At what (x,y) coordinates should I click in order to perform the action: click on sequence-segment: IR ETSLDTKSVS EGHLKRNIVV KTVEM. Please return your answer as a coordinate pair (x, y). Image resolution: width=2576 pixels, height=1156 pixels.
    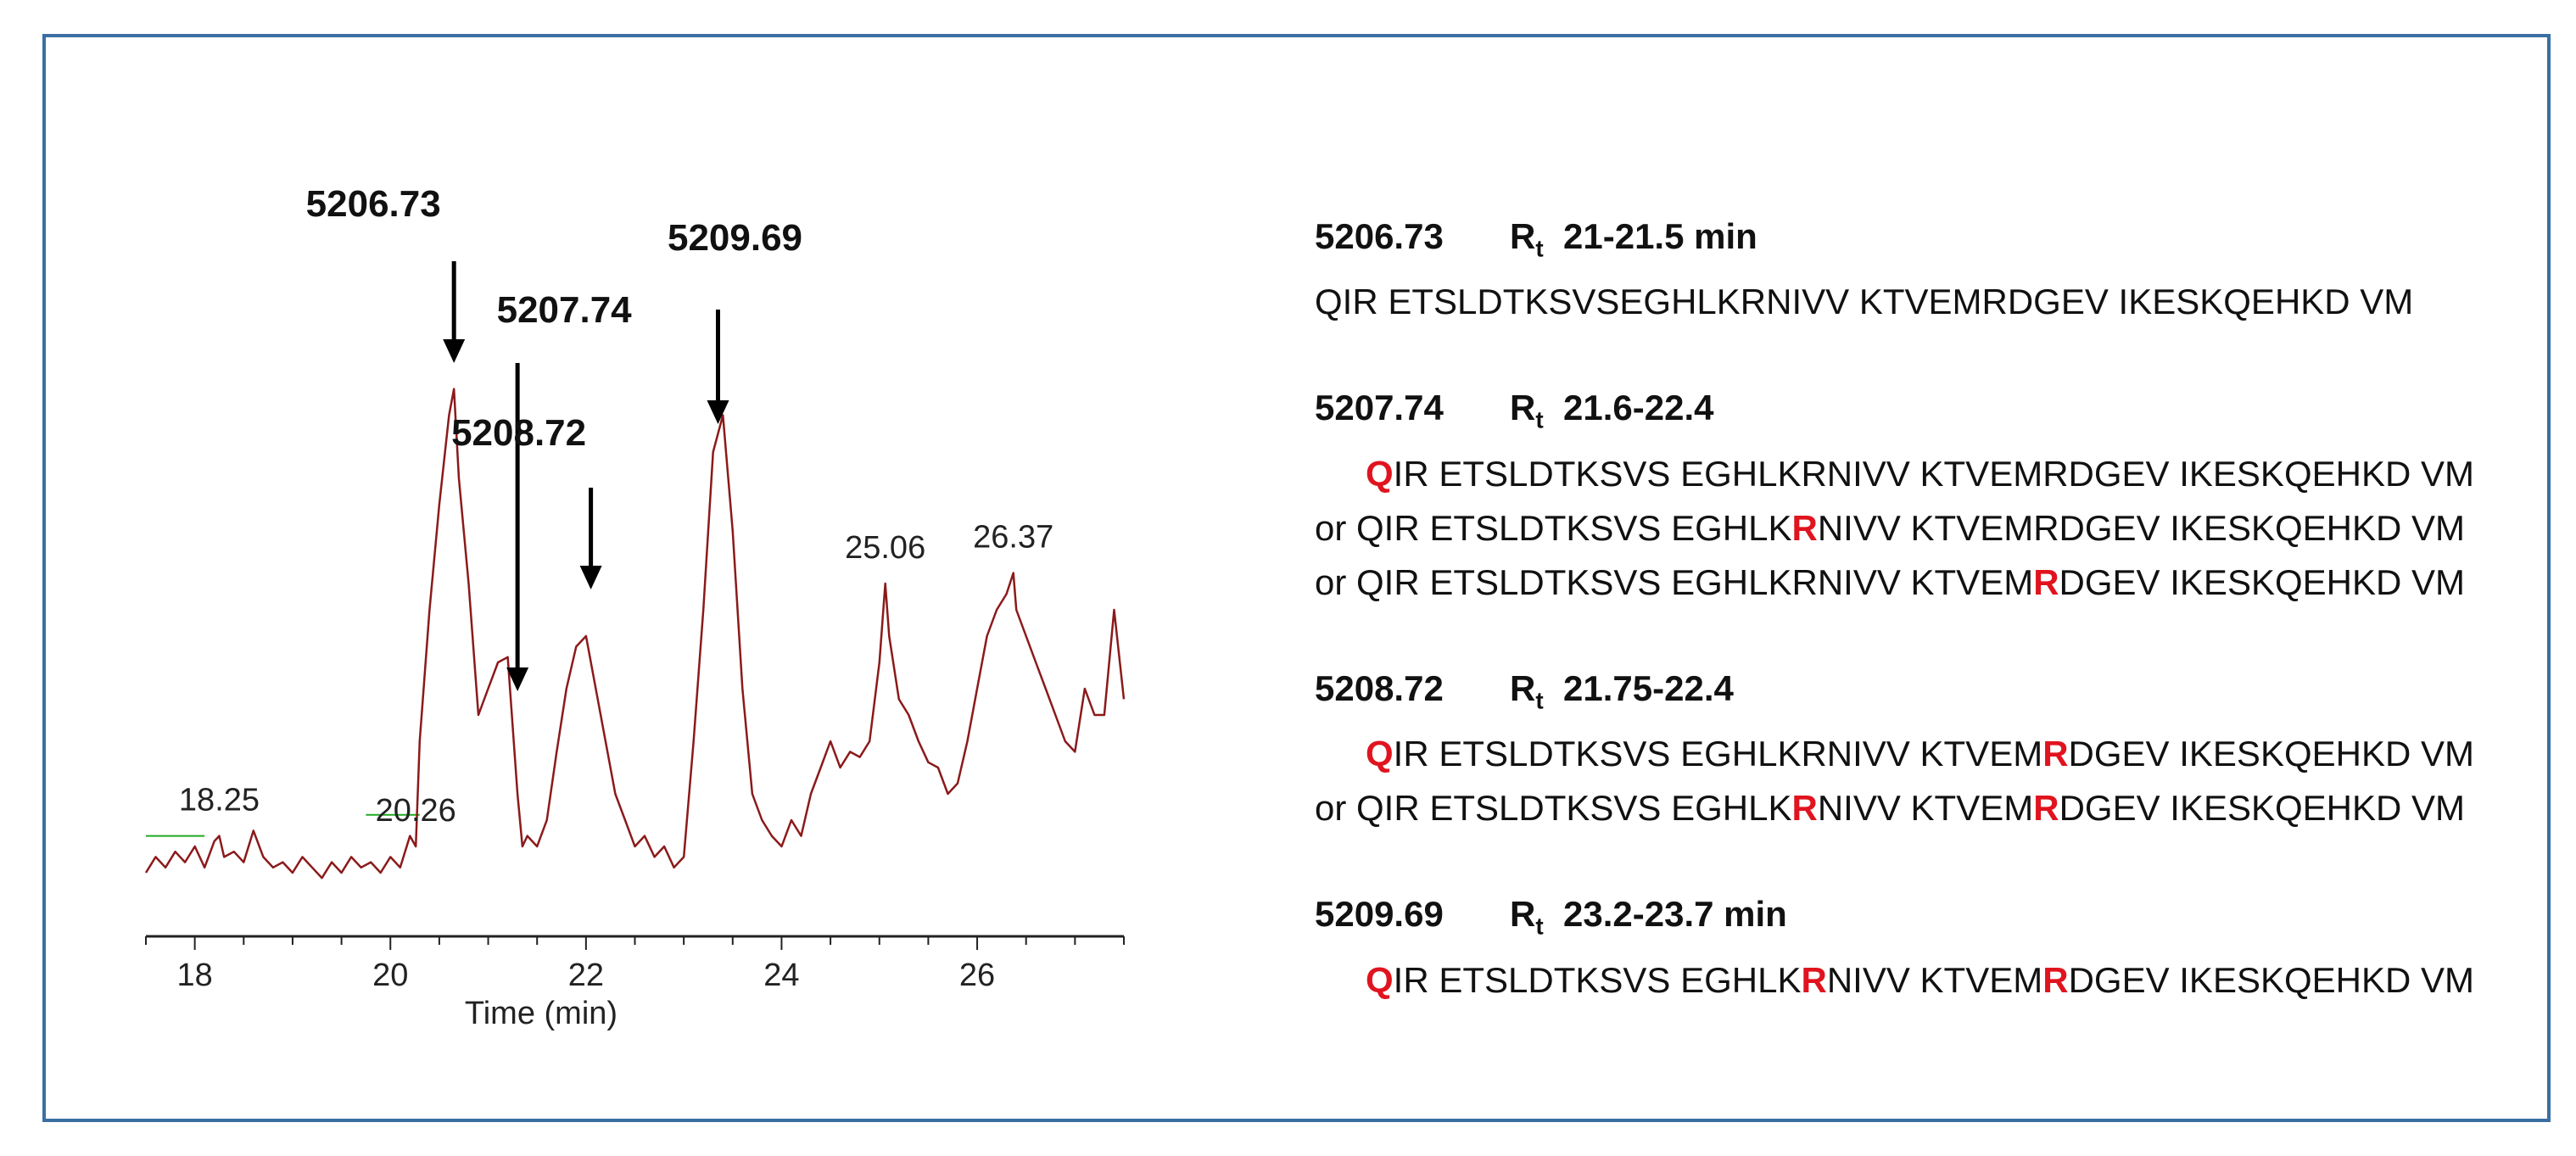
    Looking at the image, I should click on (1718, 754).